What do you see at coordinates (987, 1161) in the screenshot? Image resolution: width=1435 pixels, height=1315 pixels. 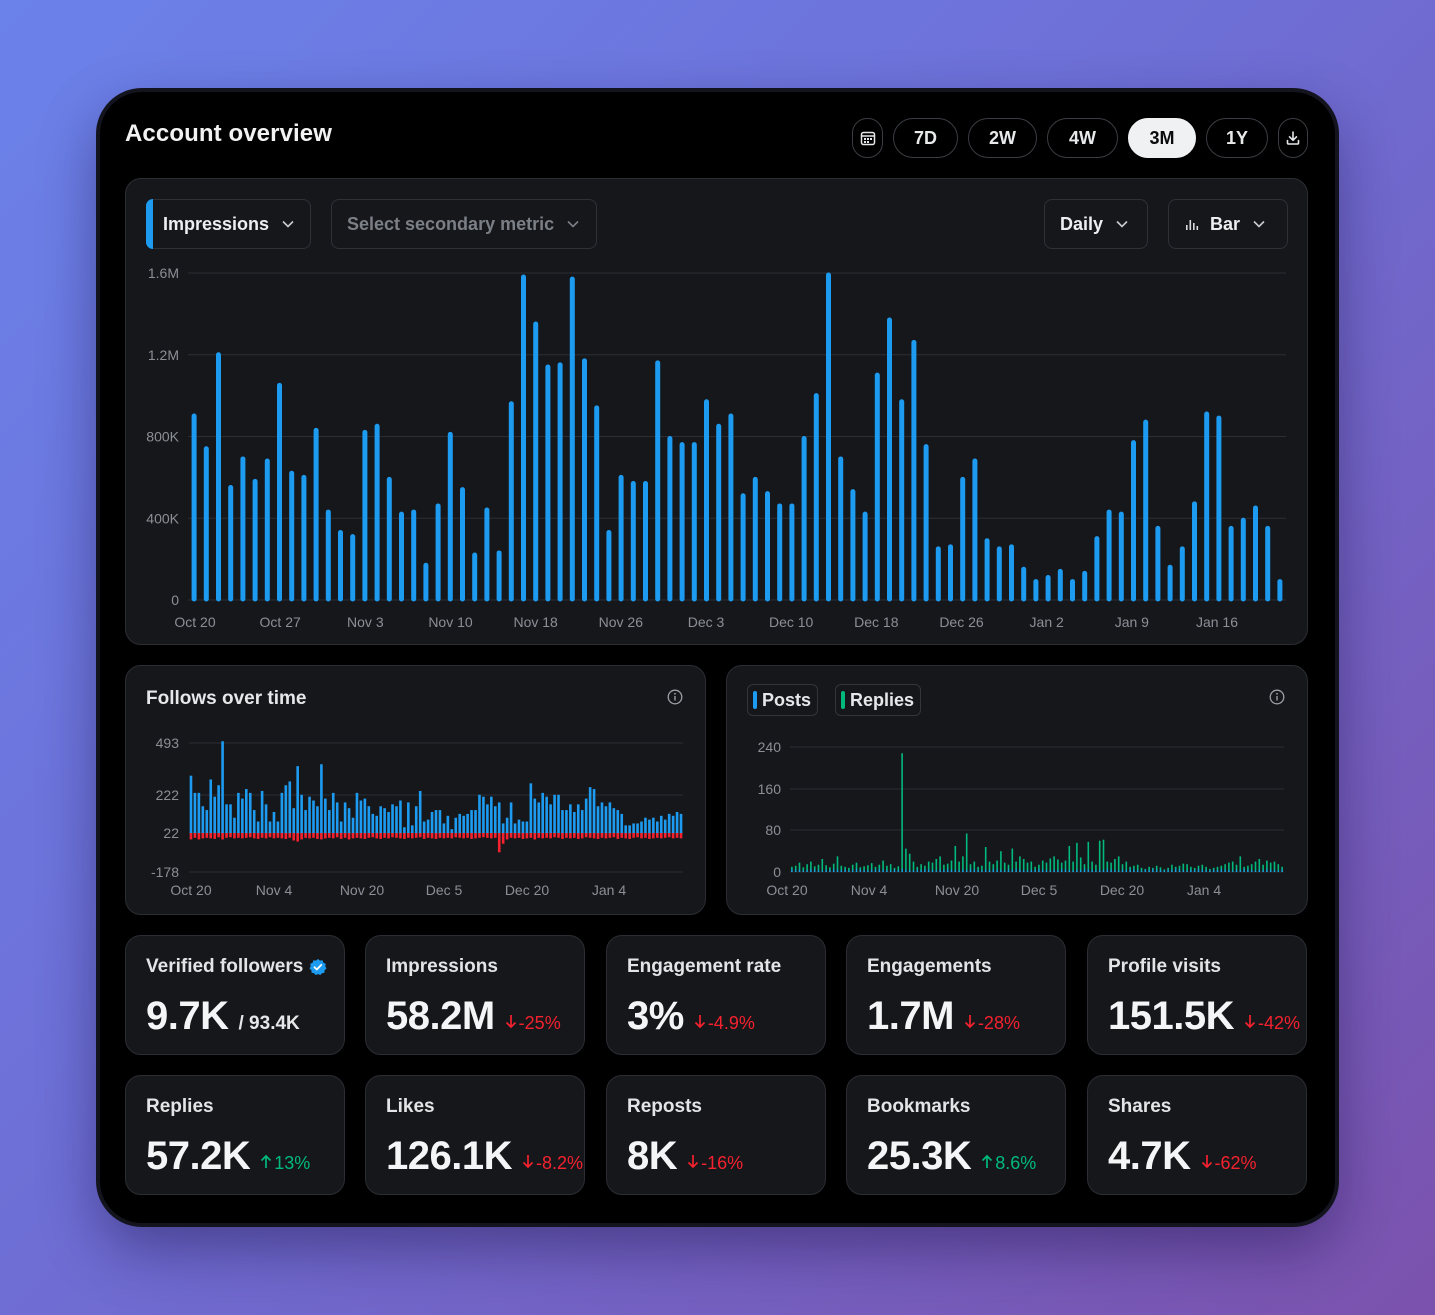 I see `arrow-up-icon` at bounding box center [987, 1161].